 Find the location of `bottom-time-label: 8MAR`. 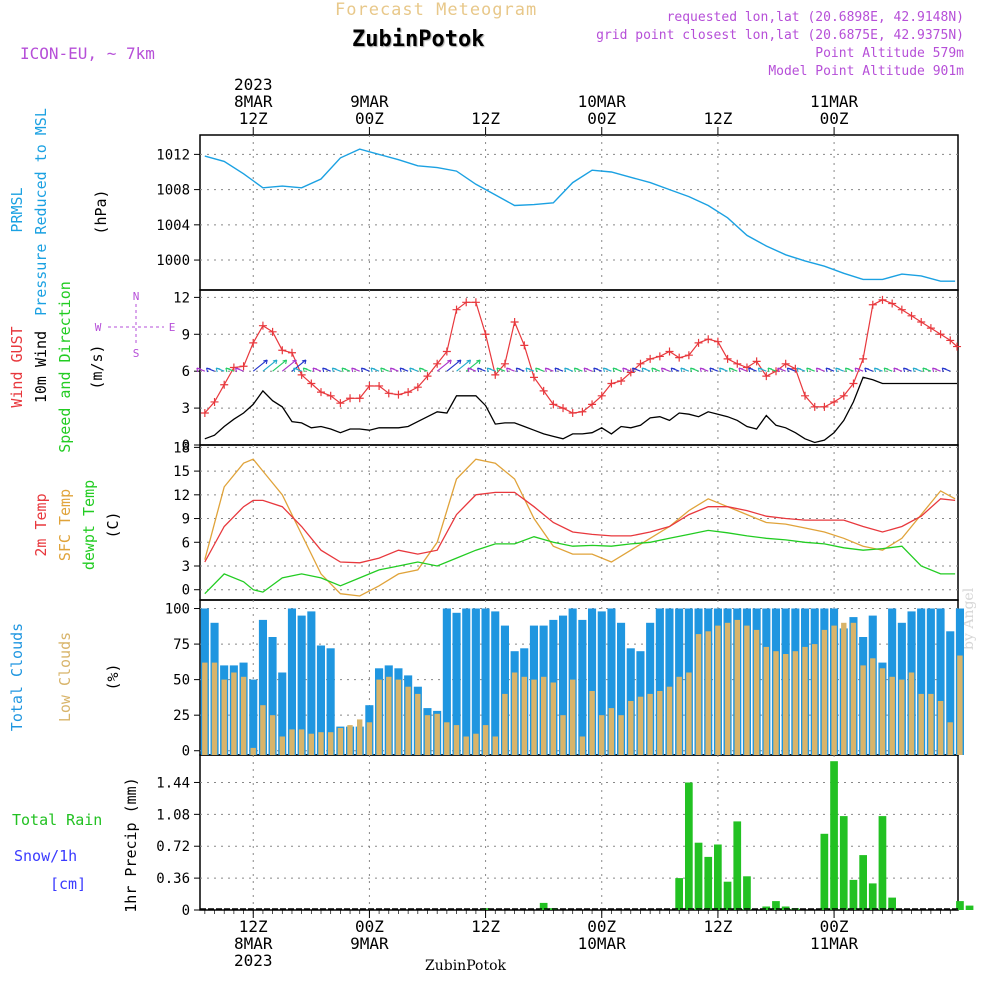

bottom-time-label: 8MAR is located at coordinates (253, 943).